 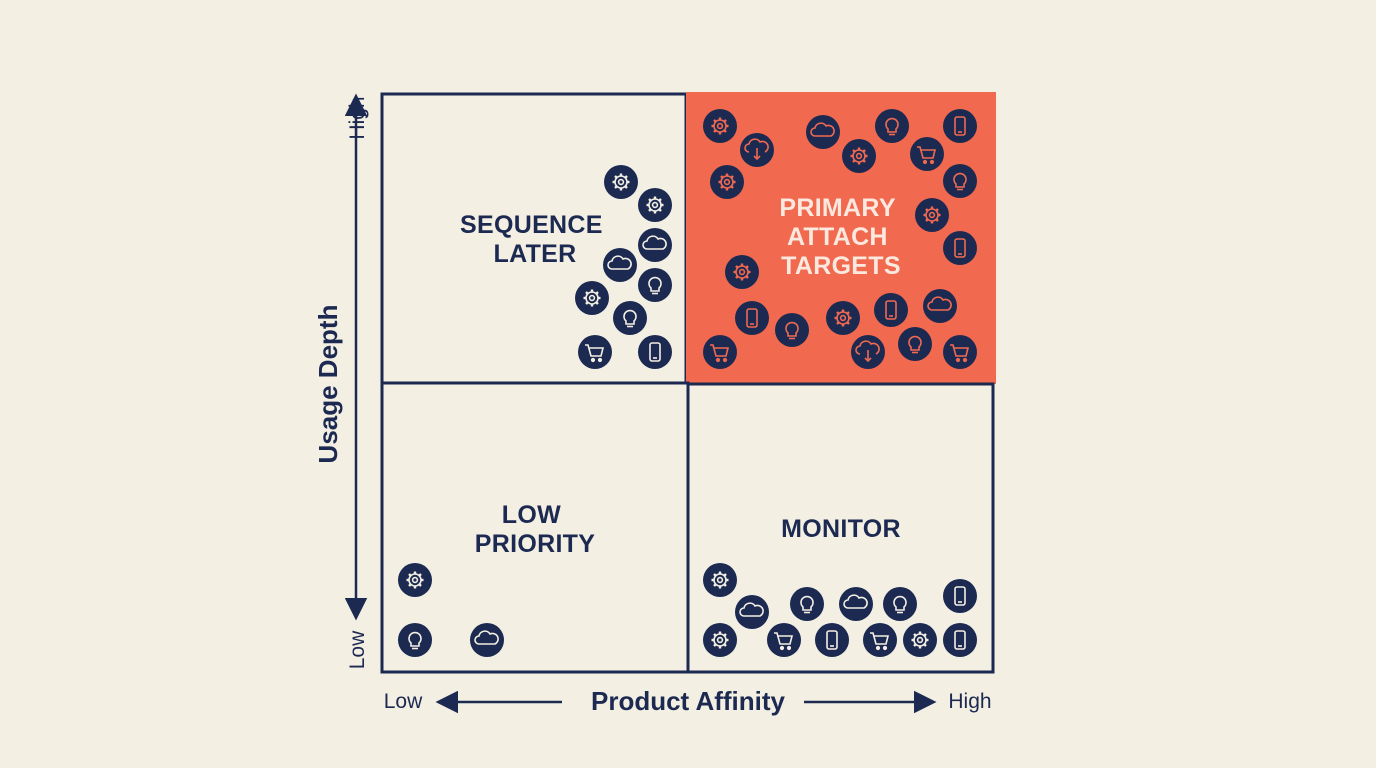 I want to click on x-axis-title: Product Affinity, so click(x=688, y=701).